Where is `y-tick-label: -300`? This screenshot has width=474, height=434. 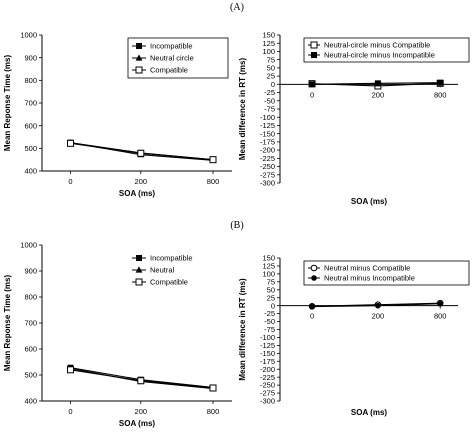
y-tick-label: -300 is located at coordinates (267, 183).